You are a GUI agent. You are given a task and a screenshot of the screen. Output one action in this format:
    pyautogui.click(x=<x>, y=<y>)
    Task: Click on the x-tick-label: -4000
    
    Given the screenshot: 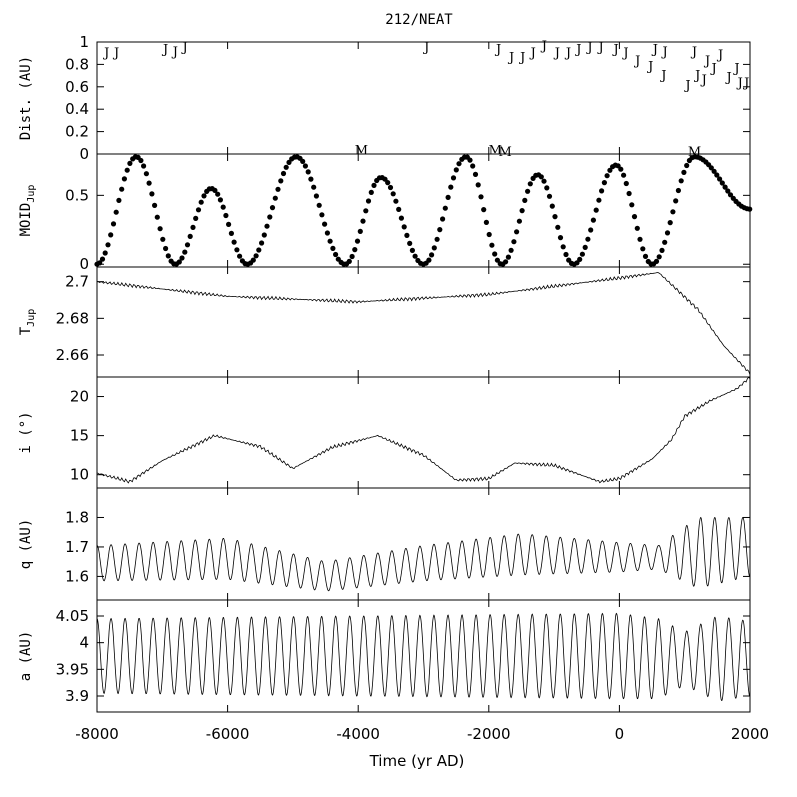 What is the action you would take?
    pyautogui.click(x=358, y=734)
    